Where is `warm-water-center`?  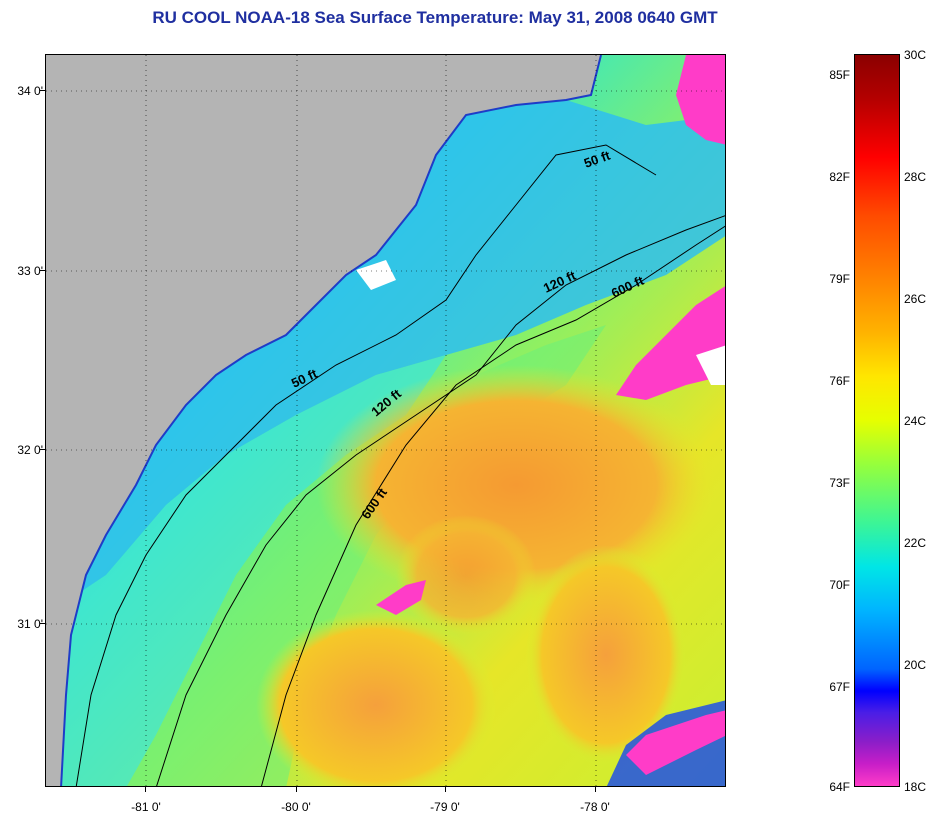
warm-water-center is located at coordinates (466, 575).